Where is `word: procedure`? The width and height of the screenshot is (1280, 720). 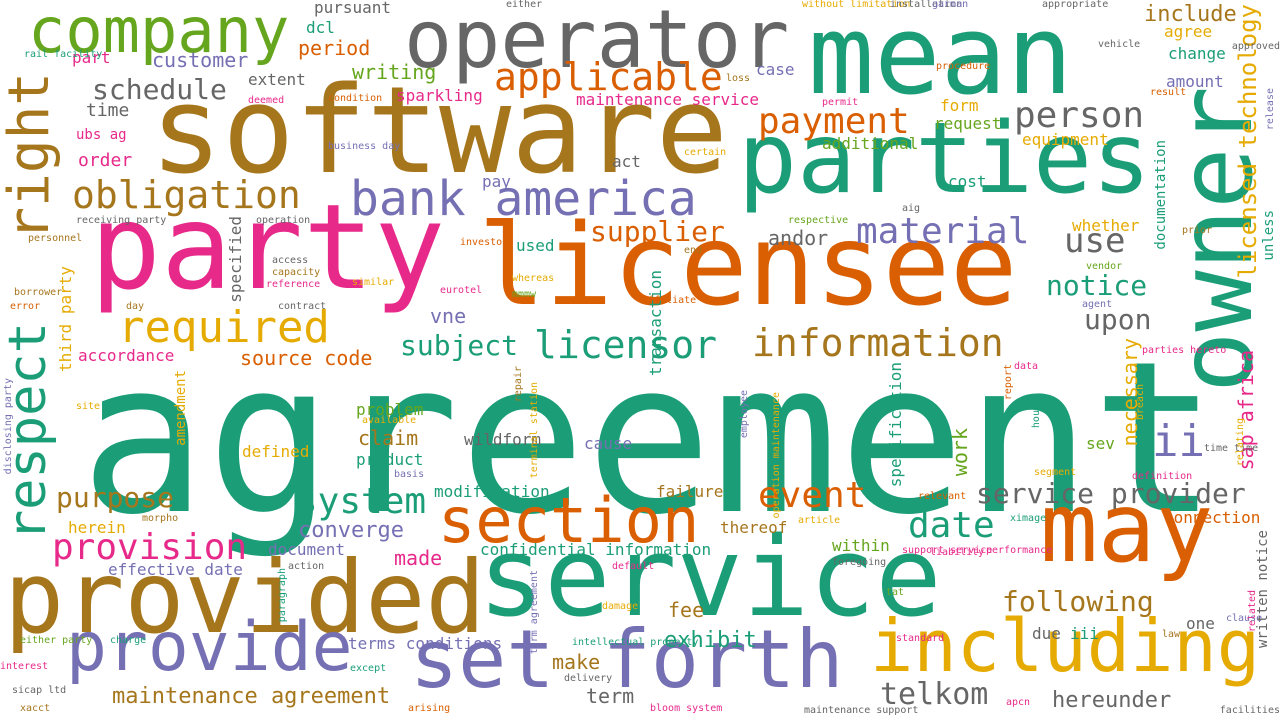 word: procedure is located at coordinates (963, 66).